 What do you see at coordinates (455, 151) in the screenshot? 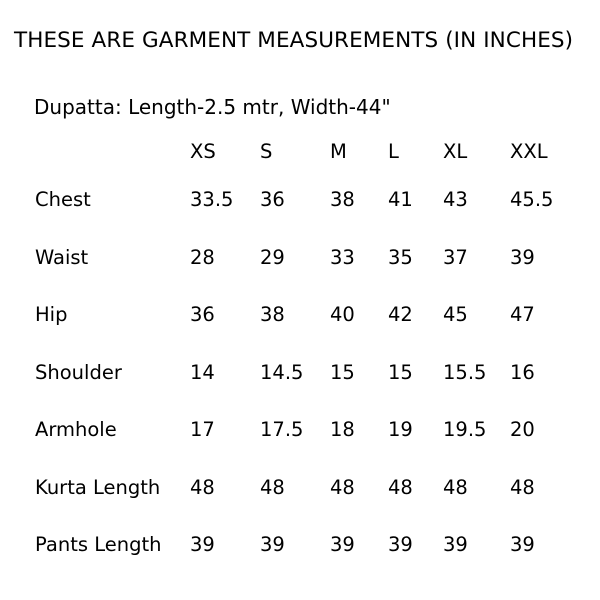
I see `header-cell-xl: XL` at bounding box center [455, 151].